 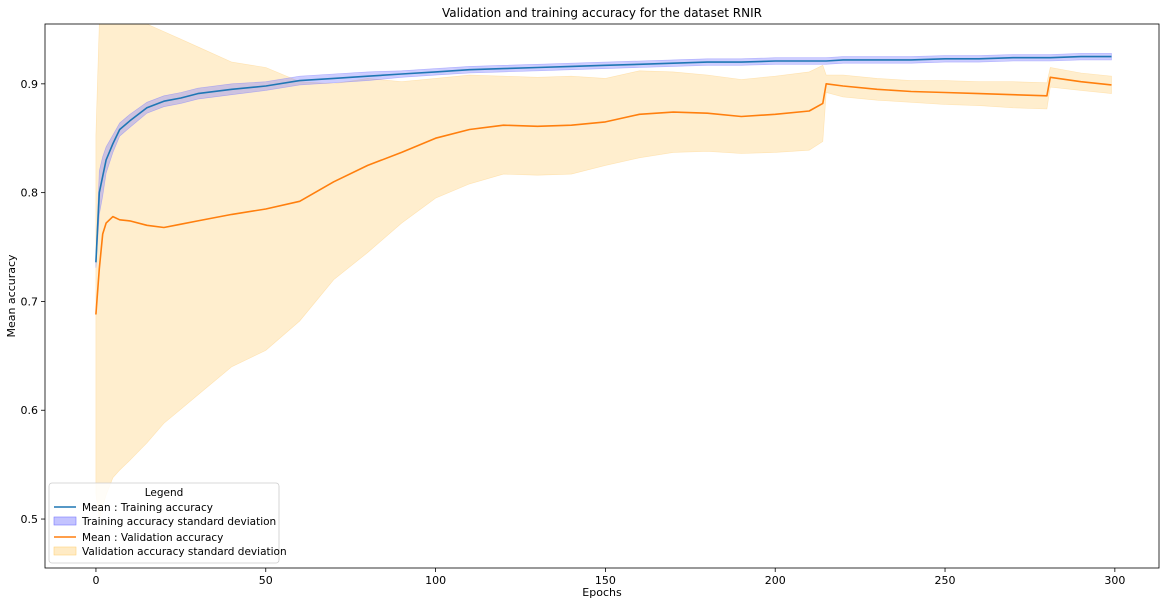 I want to click on x-tick-label: 250, so click(x=945, y=580).